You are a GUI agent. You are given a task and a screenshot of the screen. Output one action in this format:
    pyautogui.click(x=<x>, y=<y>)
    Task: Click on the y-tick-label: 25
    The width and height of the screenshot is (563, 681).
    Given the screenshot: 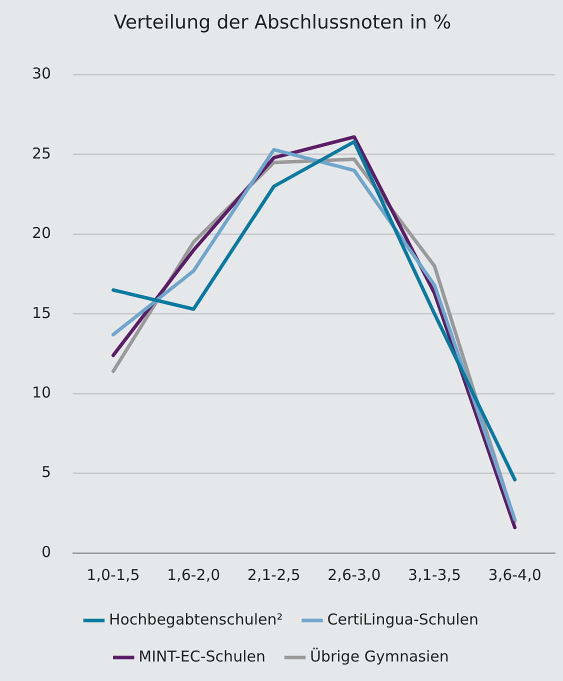 What is the action you would take?
    pyautogui.click(x=42, y=153)
    